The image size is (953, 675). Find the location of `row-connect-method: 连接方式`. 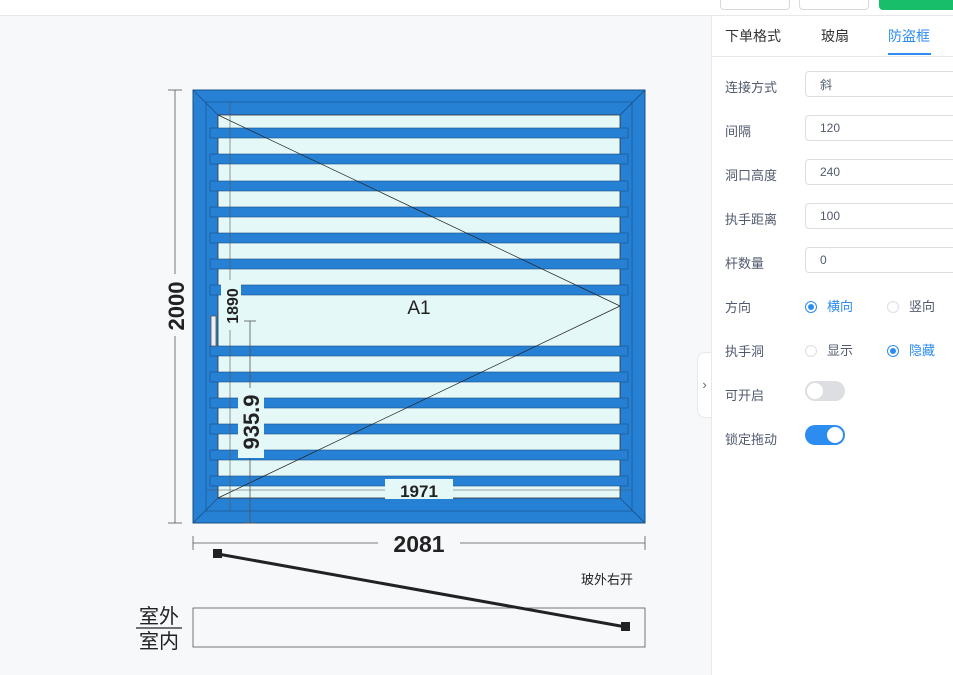

row-connect-method: 连接方式 is located at coordinates (839, 85).